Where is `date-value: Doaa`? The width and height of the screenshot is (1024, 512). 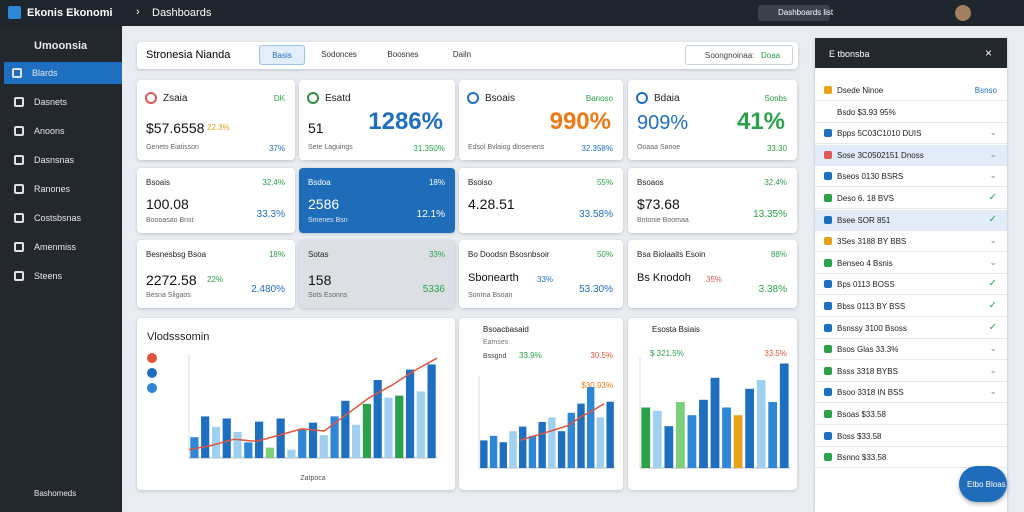 date-value: Doaa is located at coordinates (771, 55).